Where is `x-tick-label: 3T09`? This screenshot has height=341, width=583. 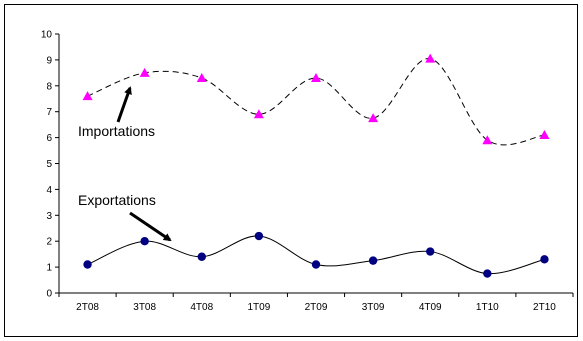
x-tick-label: 3T09 is located at coordinates (373, 307).